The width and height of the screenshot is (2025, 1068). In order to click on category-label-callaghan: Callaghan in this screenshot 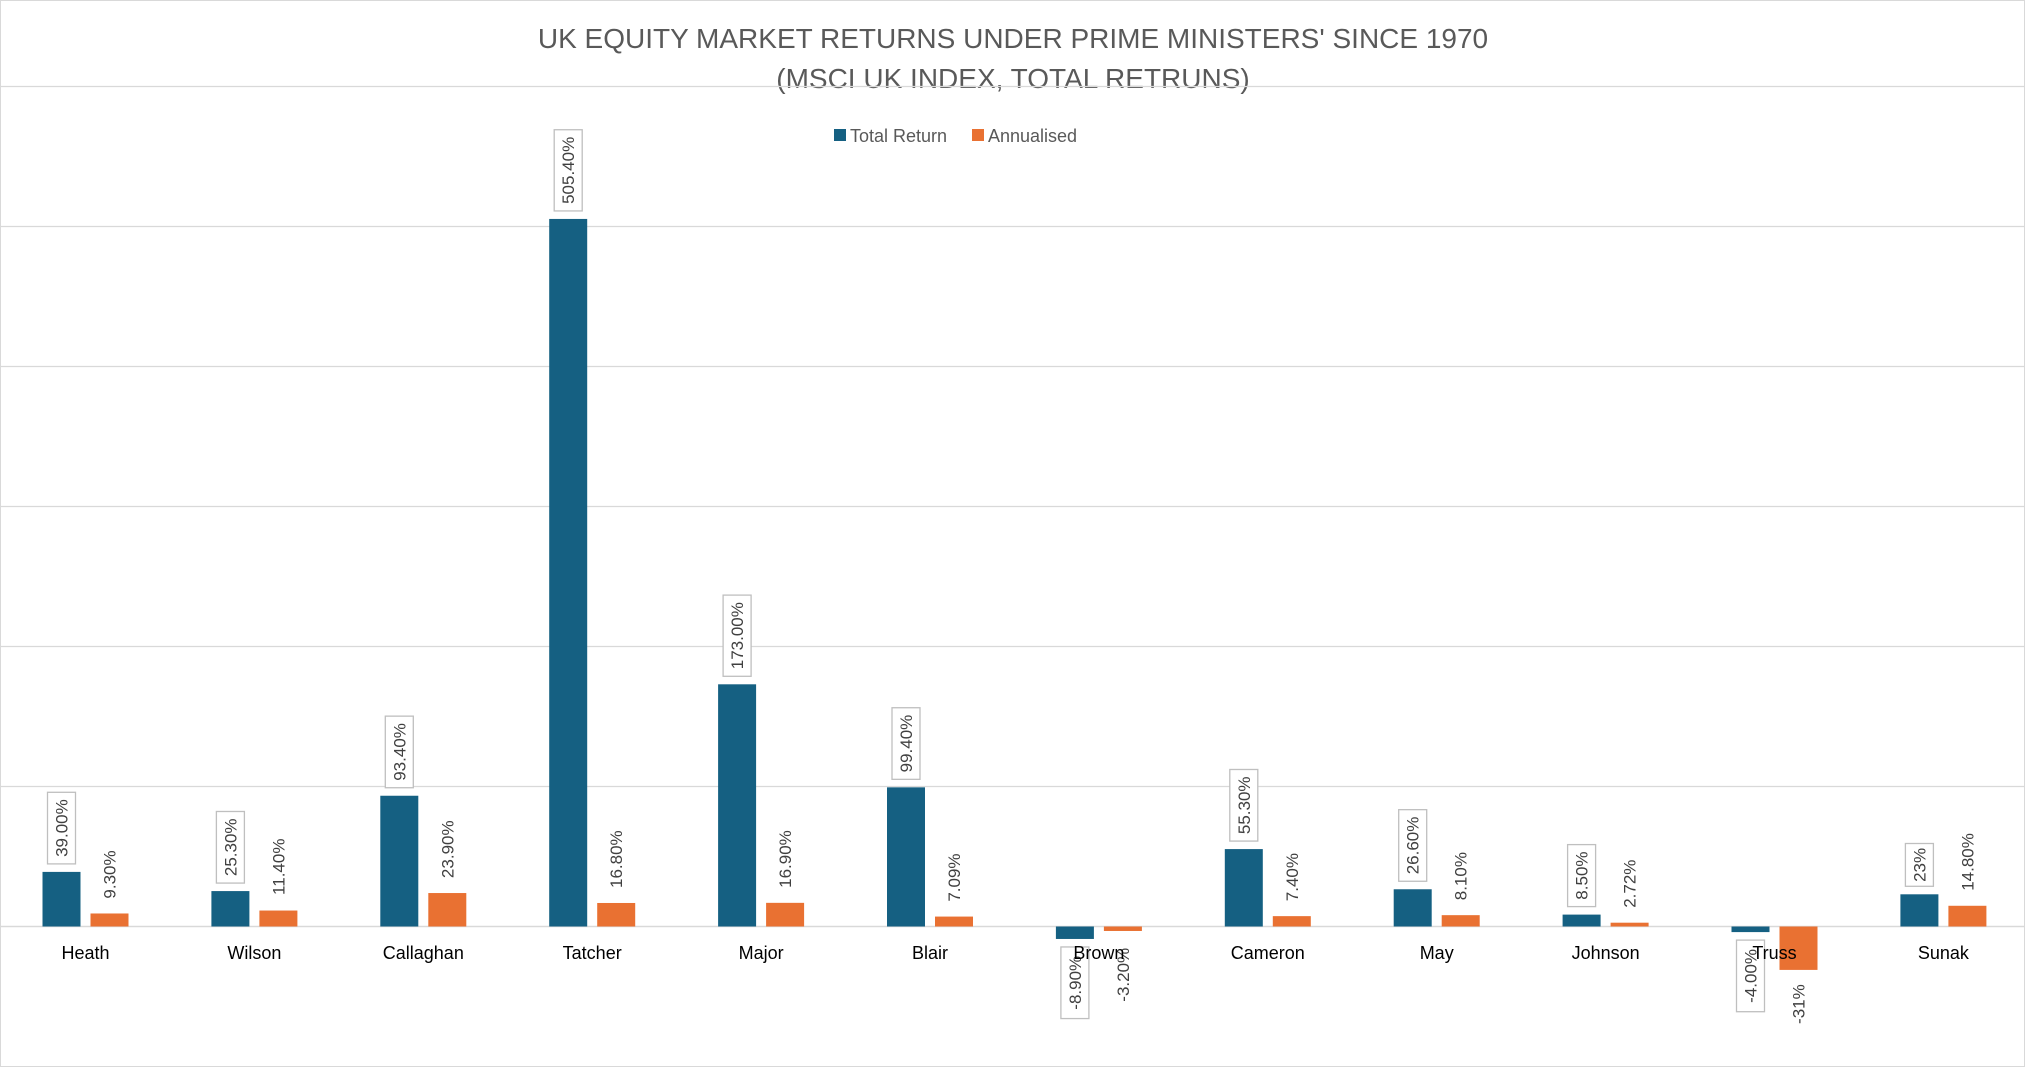, I will do `click(423, 953)`.